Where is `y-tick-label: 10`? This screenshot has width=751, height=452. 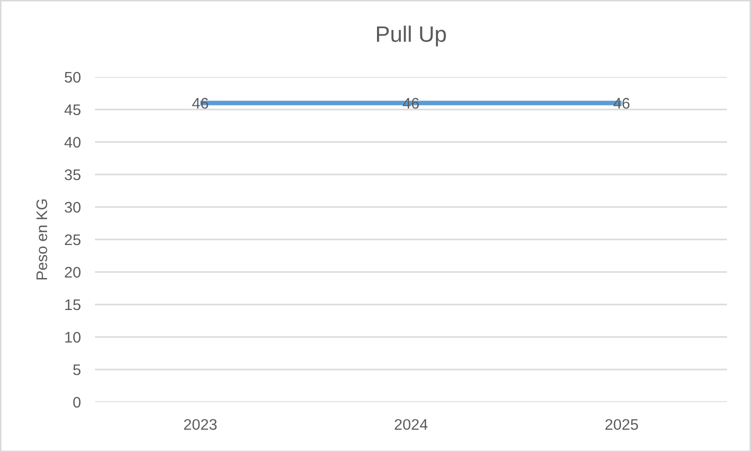 y-tick-label: 10 is located at coordinates (73, 337).